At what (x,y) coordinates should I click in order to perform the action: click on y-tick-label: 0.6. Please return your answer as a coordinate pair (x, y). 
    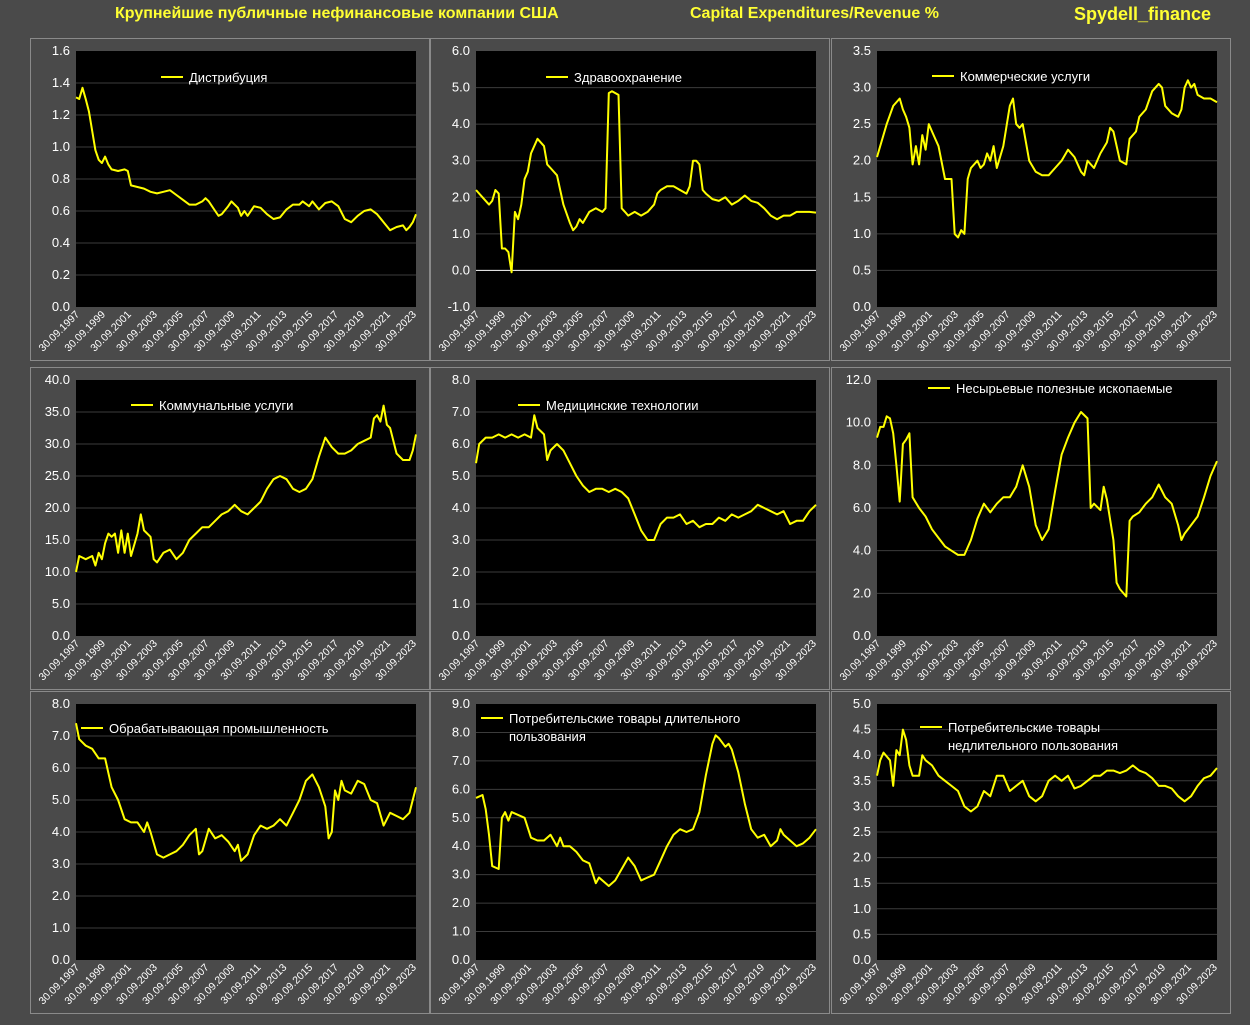
    Looking at the image, I should click on (61, 210).